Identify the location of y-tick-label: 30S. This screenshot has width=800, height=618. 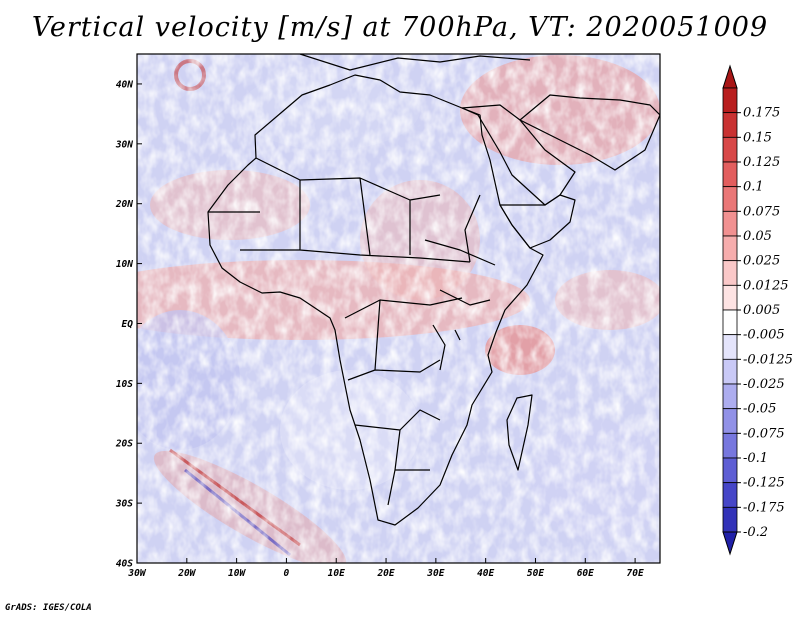
(124, 504).